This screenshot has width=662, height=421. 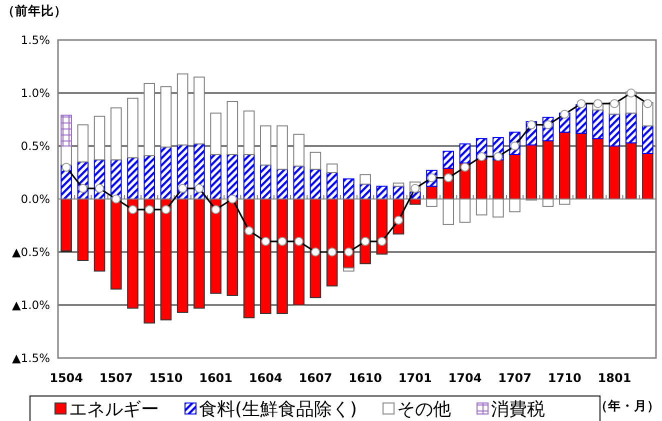 I want to click on x-tick-label: 1701, so click(x=415, y=378).